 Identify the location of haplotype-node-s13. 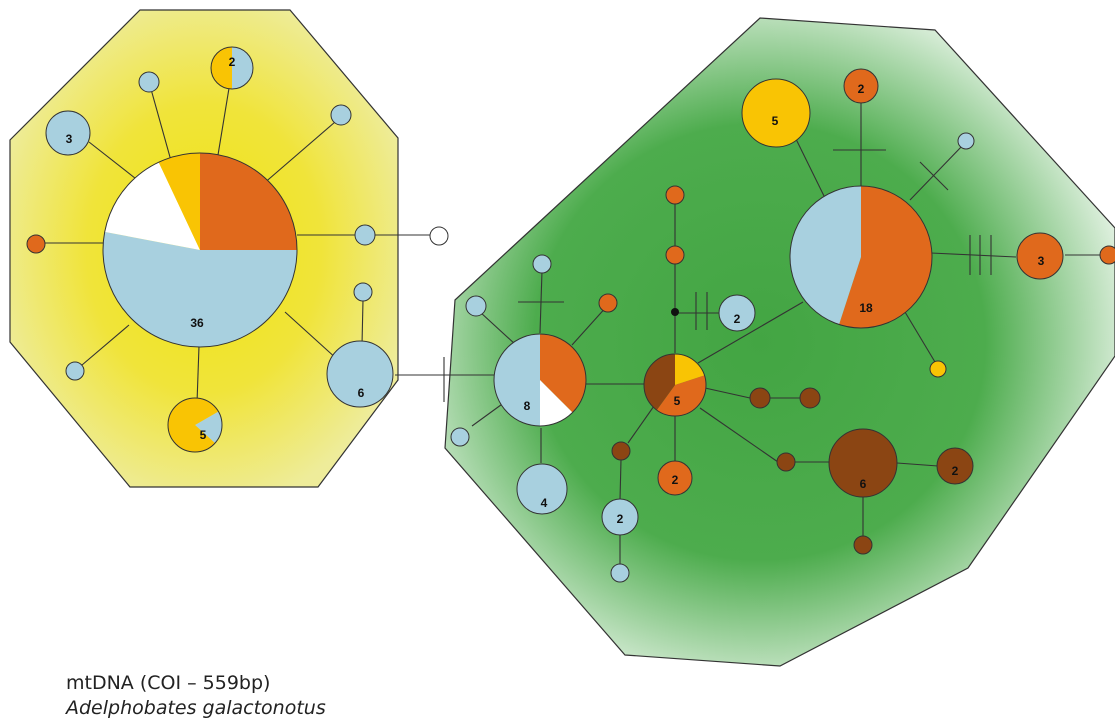
(675, 255).